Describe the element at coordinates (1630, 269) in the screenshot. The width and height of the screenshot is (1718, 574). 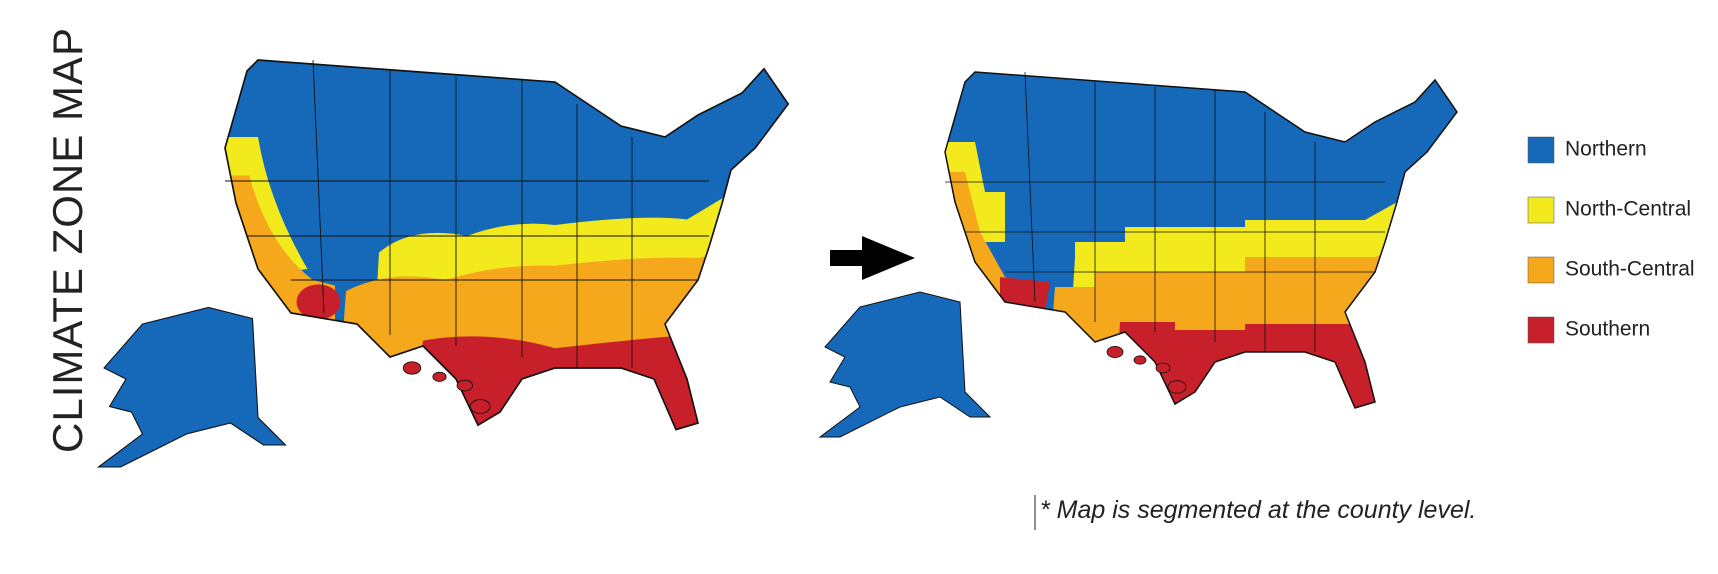
I see `legend-label: South-Central` at that location.